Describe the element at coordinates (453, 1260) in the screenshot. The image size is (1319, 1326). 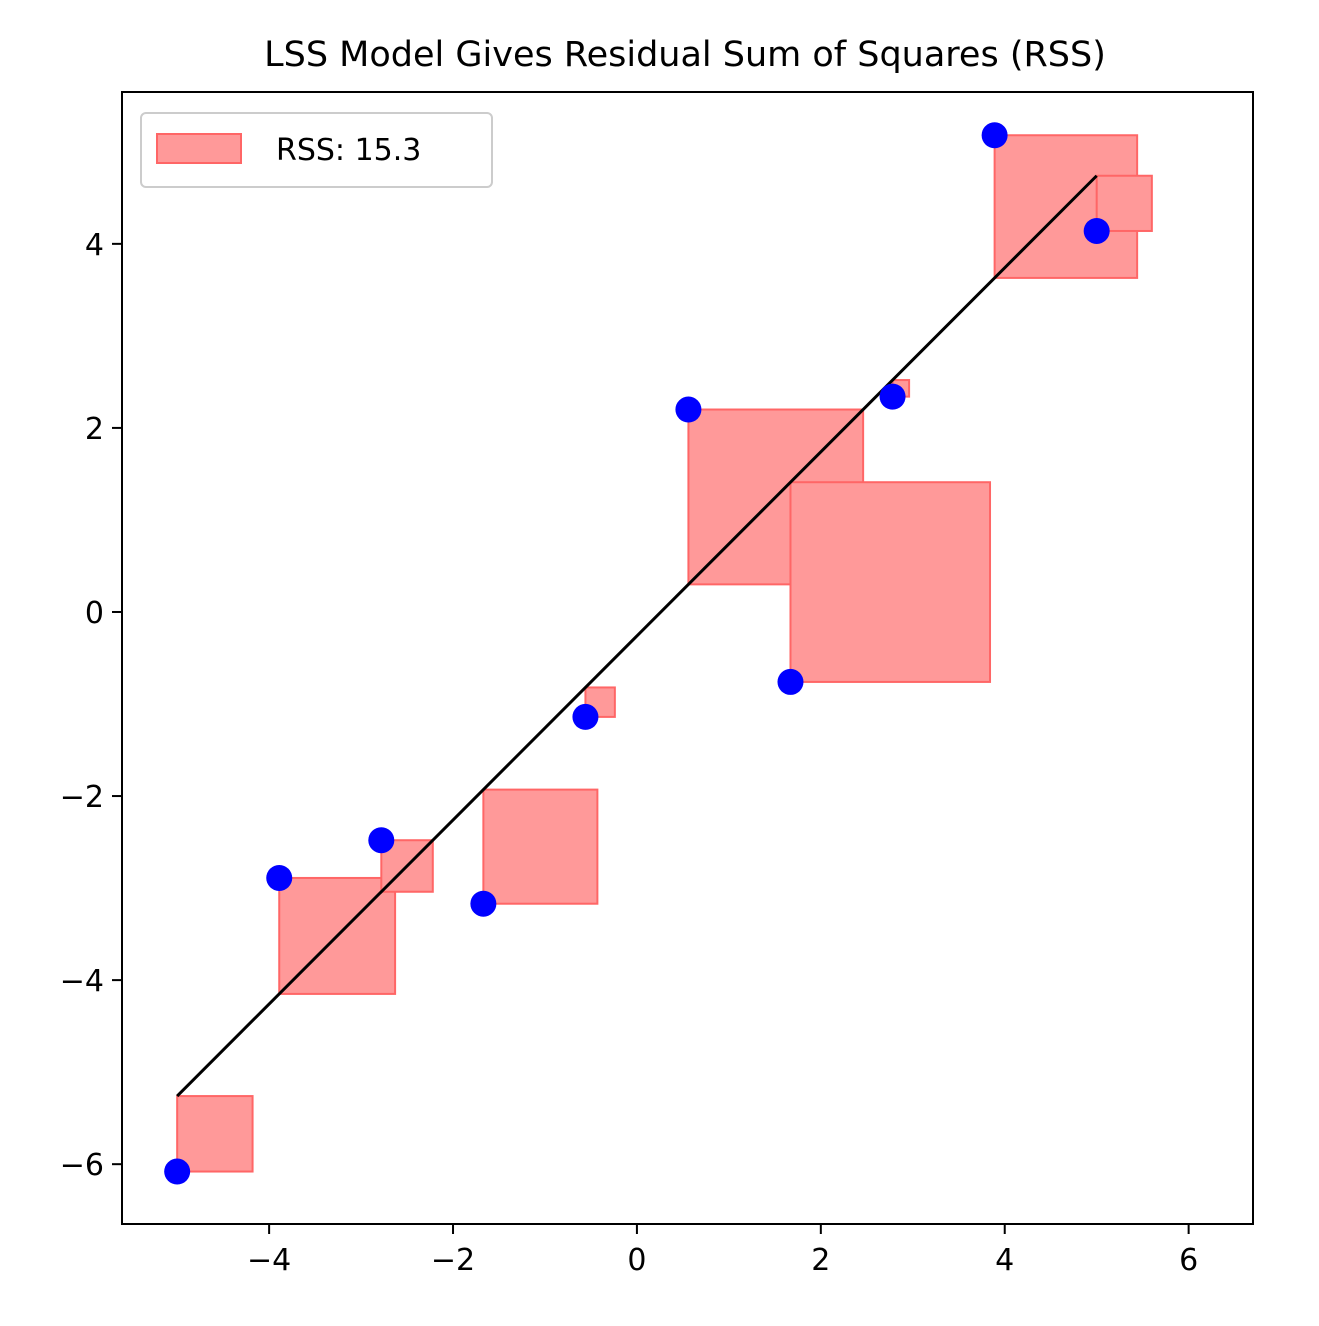
I see `x-tick-label: −2` at that location.